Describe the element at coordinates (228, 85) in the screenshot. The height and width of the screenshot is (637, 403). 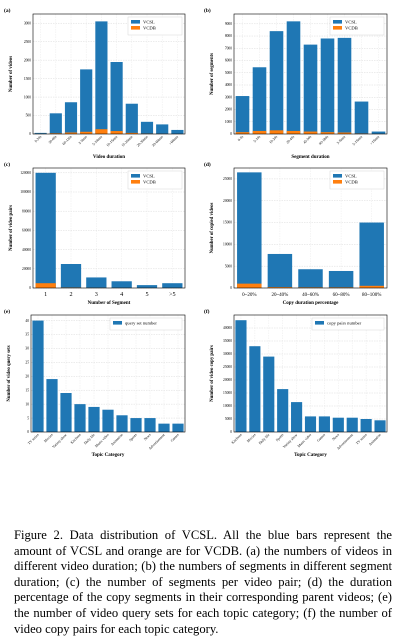
I see `y-tick-label: 4000` at that location.